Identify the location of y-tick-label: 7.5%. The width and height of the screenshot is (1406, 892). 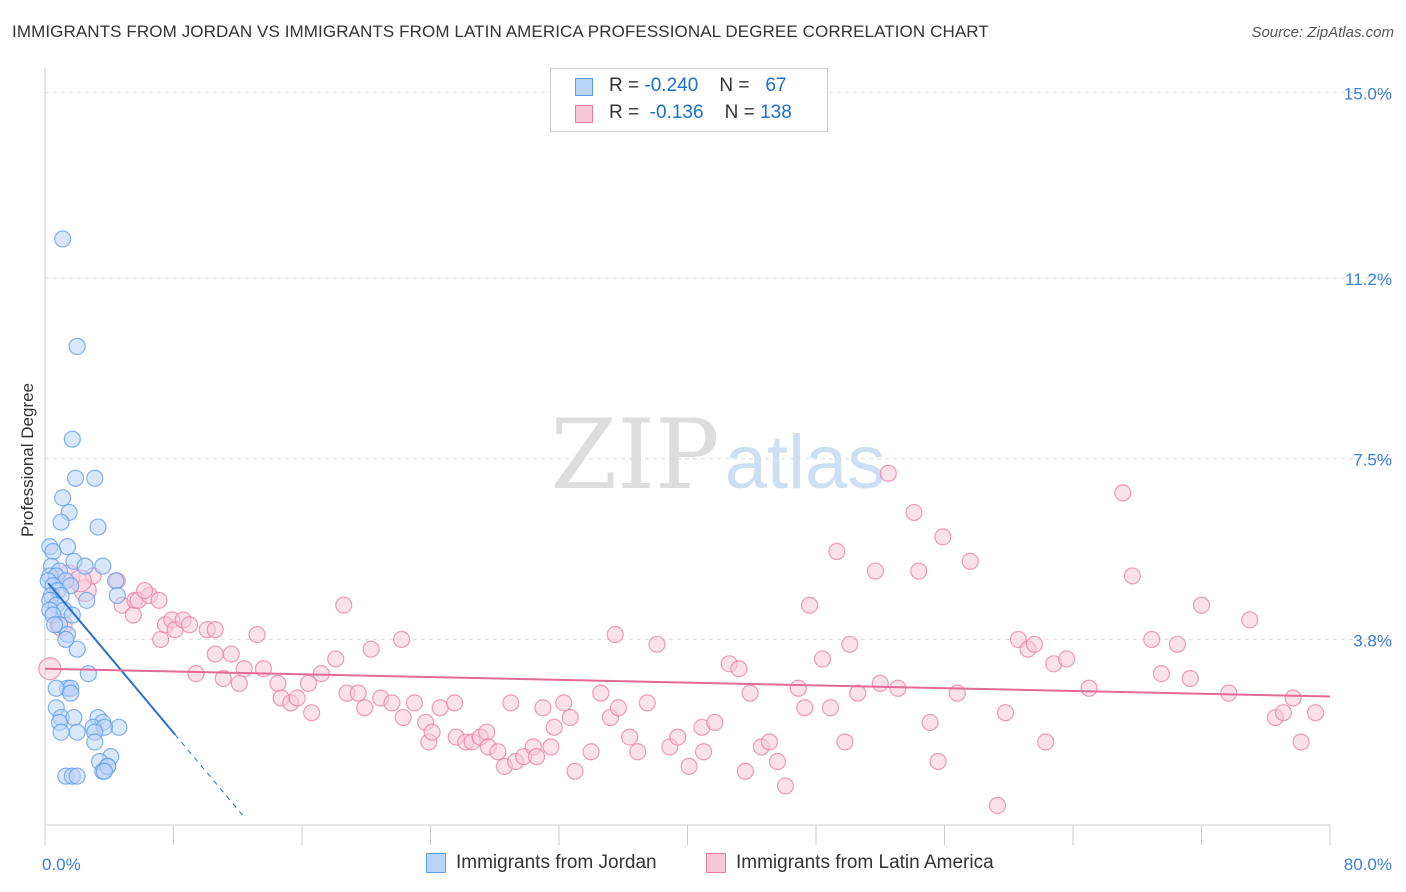
(1372, 460).